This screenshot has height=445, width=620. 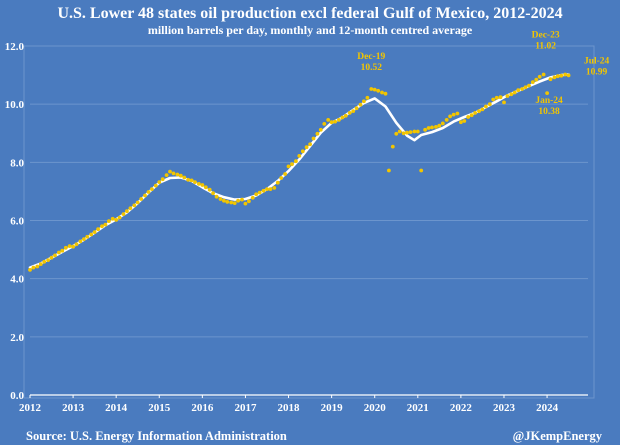 What do you see at coordinates (30, 408) in the screenshot?
I see `x-tick-label: 2012` at bounding box center [30, 408].